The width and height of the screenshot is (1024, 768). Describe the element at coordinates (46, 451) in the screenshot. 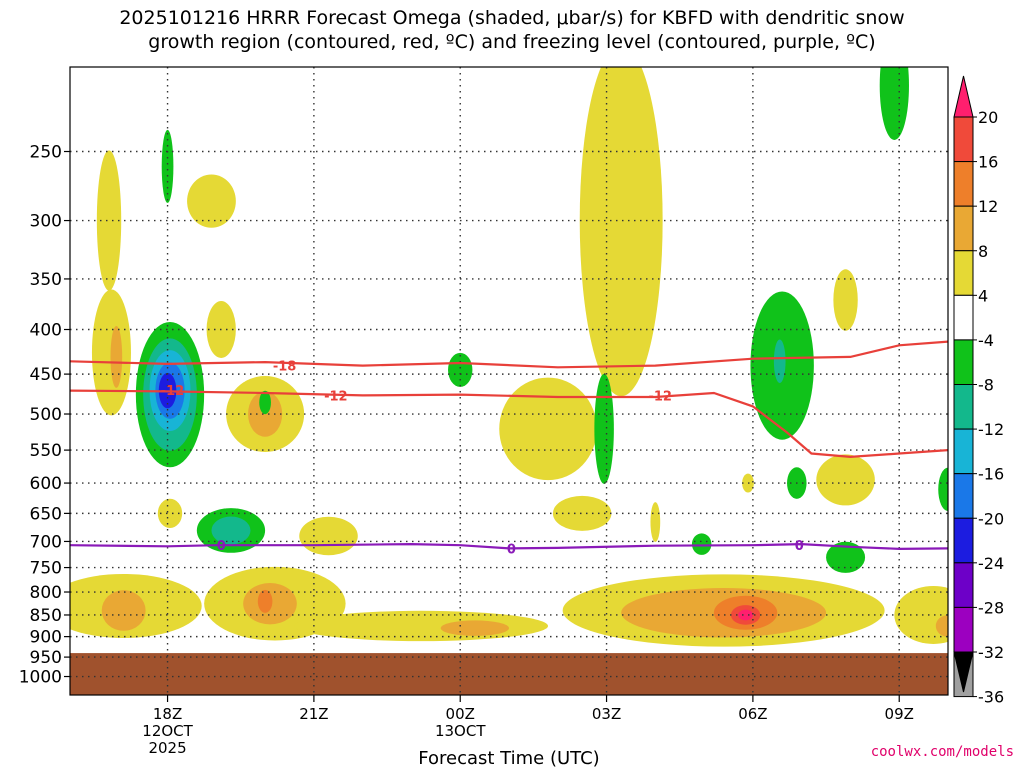

I see `y-tick-label-550: 550` at that location.